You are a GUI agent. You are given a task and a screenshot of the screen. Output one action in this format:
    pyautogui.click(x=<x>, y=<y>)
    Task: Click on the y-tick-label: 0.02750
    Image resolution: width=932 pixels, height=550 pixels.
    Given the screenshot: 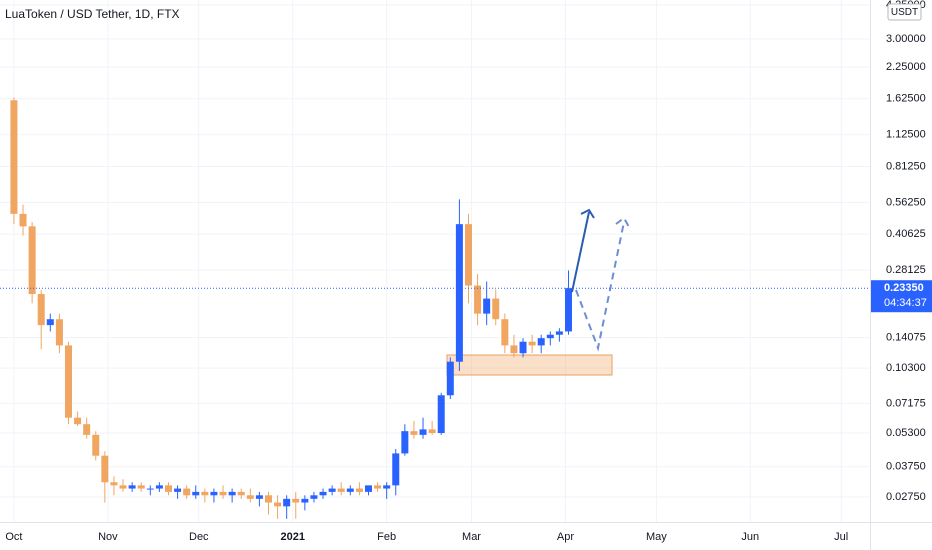 What is the action you would take?
    pyautogui.click(x=906, y=497)
    